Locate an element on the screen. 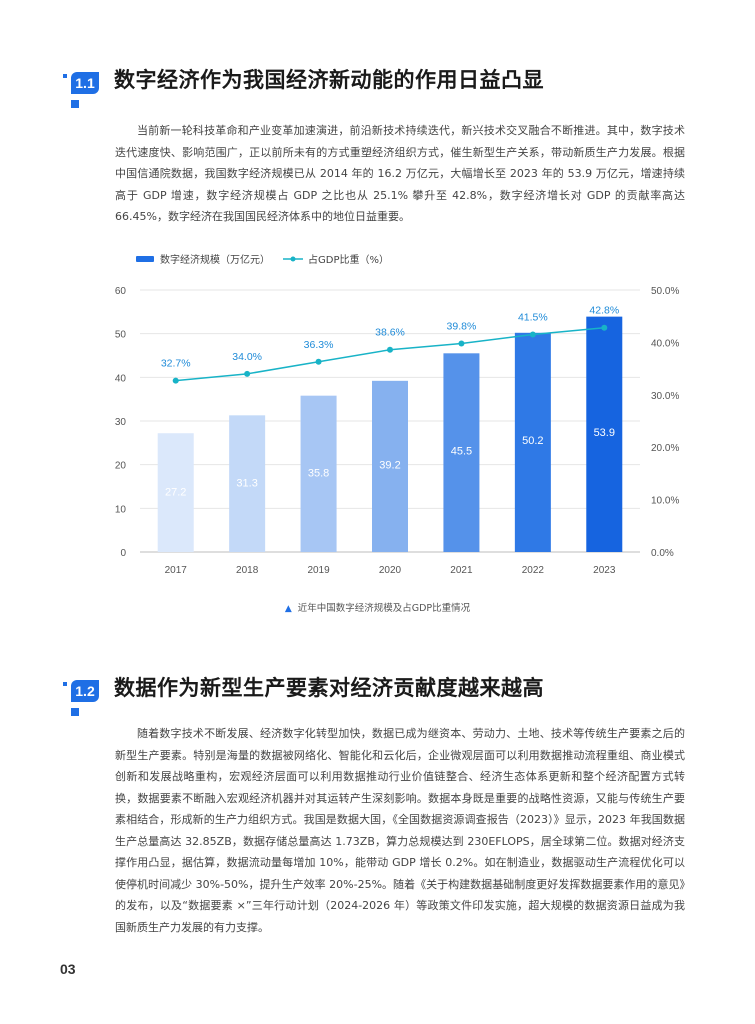  page-number: 03 is located at coordinates (68, 969).